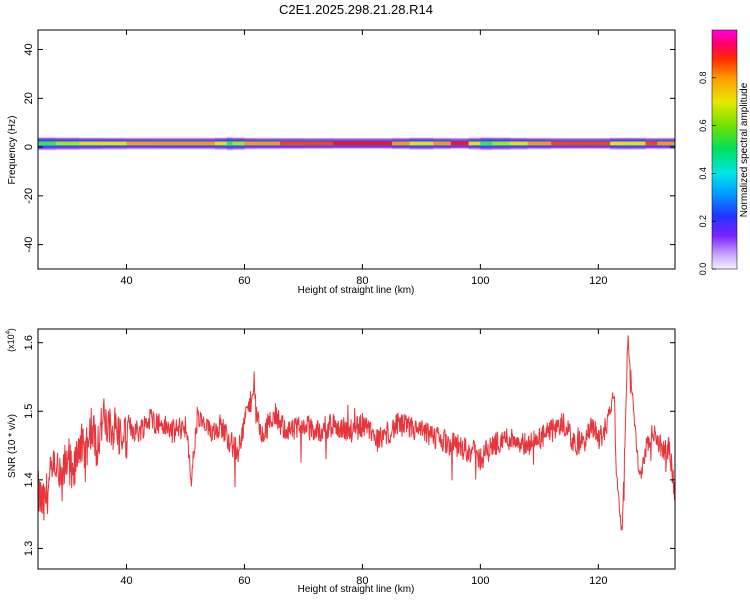 The height and width of the screenshot is (605, 750). What do you see at coordinates (744, 149) in the screenshot?
I see `colorbar-label: Normalized spectral amplitude` at bounding box center [744, 149].